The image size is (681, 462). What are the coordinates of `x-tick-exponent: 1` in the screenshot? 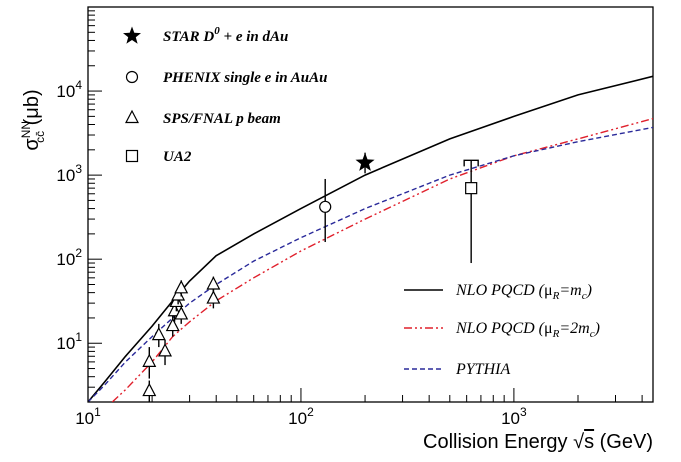 It's located at (97, 412).